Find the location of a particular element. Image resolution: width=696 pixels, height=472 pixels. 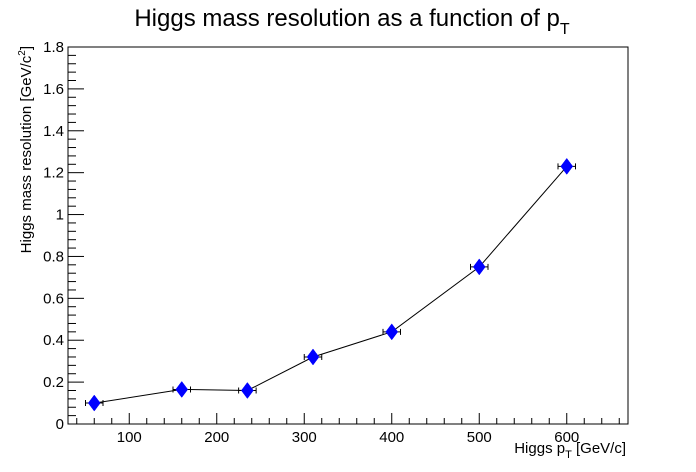

x-tick-label: 500 is located at coordinates (479, 437).